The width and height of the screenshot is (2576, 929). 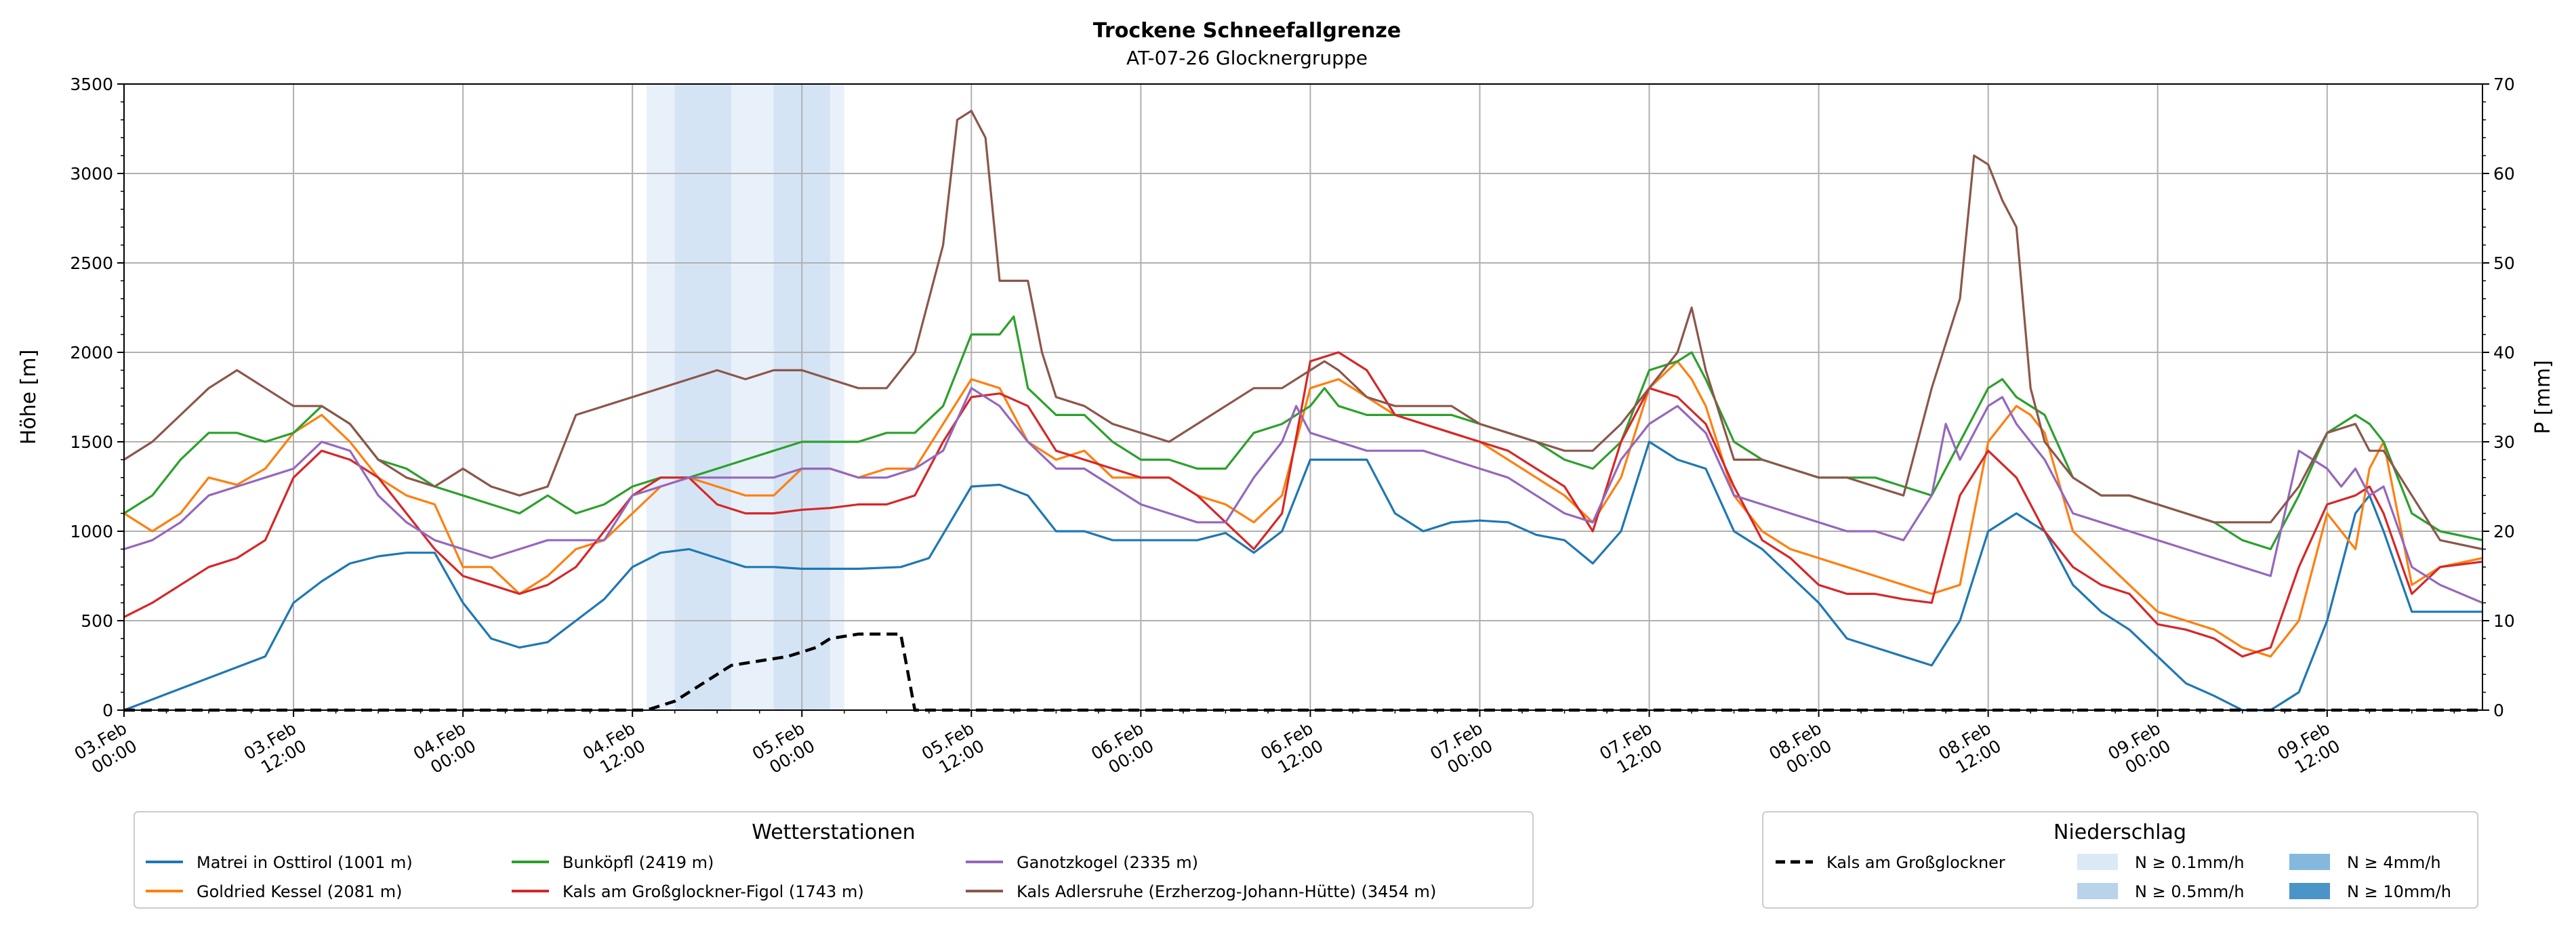 What do you see at coordinates (2119, 832) in the screenshot?
I see `legend-precip-title: Niederschlag` at bounding box center [2119, 832].